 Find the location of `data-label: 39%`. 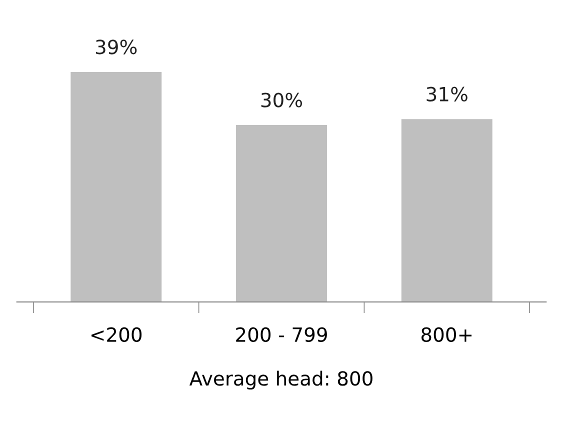

data-label: 39% is located at coordinates (116, 47).